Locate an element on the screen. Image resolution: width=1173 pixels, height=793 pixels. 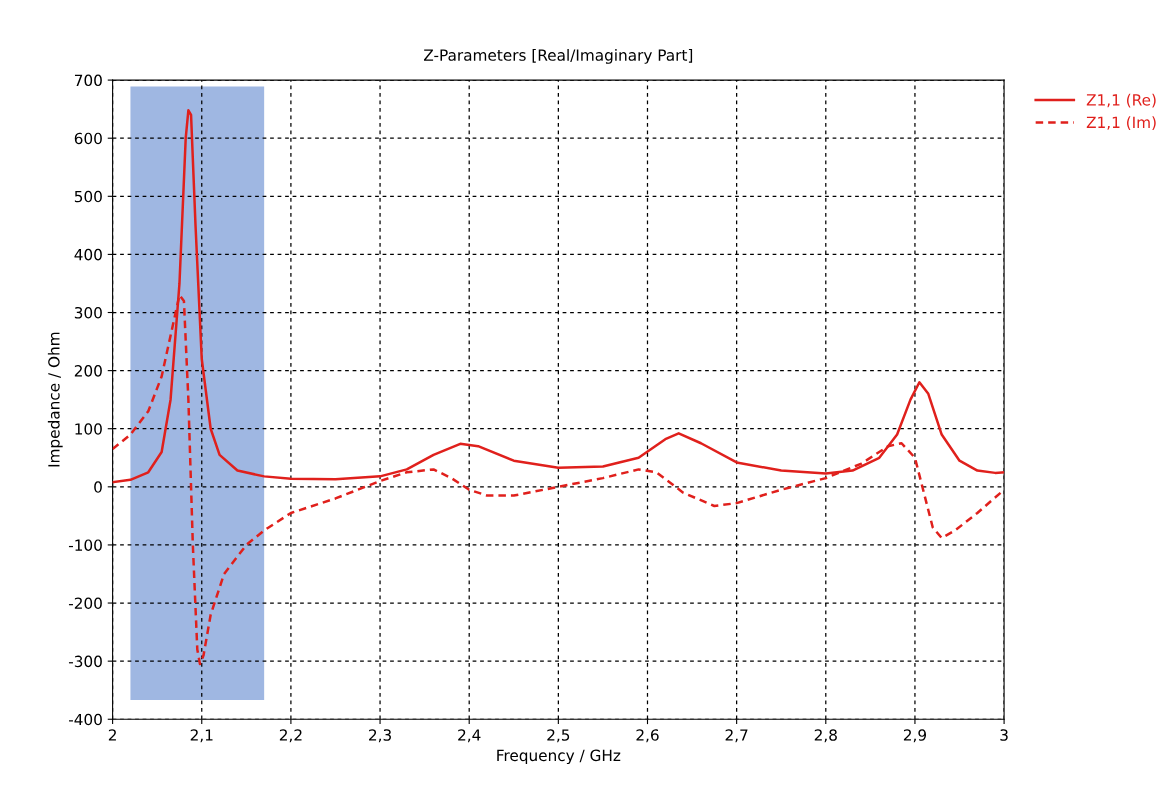
x-tick-label: 2,6 is located at coordinates (647, 736).